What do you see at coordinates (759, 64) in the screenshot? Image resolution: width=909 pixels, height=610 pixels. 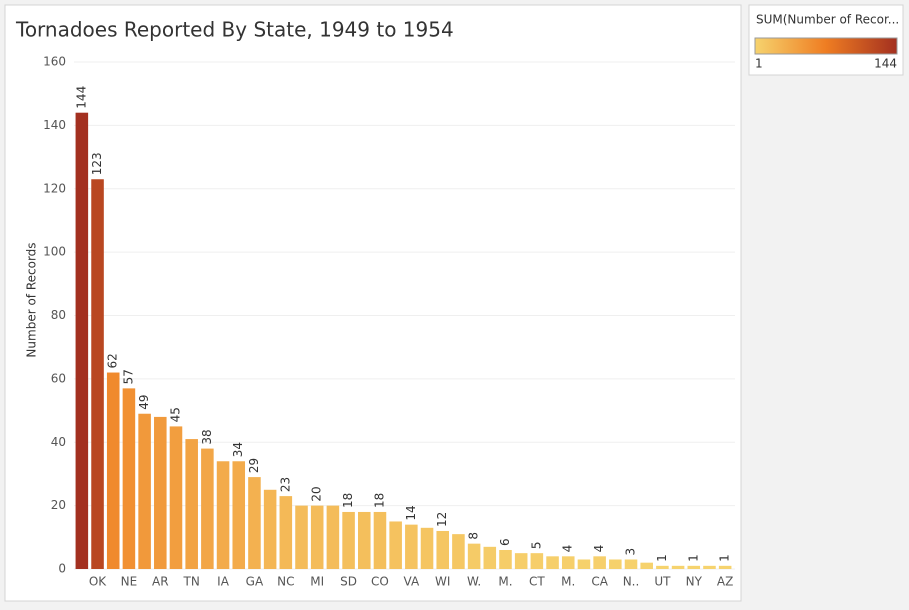 I see `legend-min: 1` at bounding box center [759, 64].